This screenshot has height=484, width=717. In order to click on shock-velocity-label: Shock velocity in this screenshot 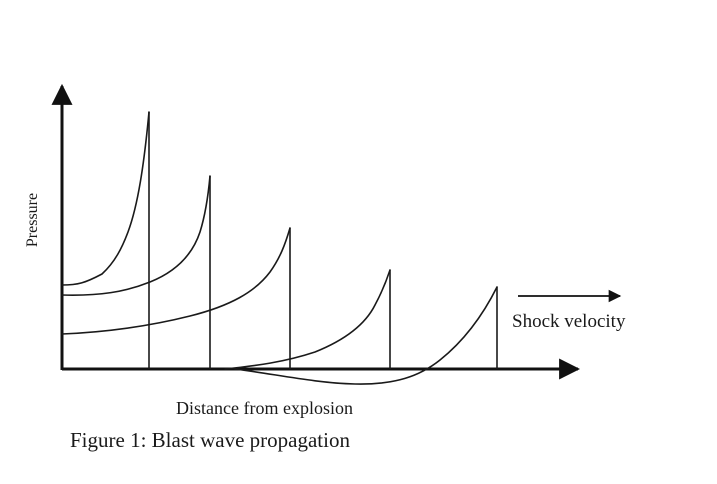, I will do `click(569, 321)`.